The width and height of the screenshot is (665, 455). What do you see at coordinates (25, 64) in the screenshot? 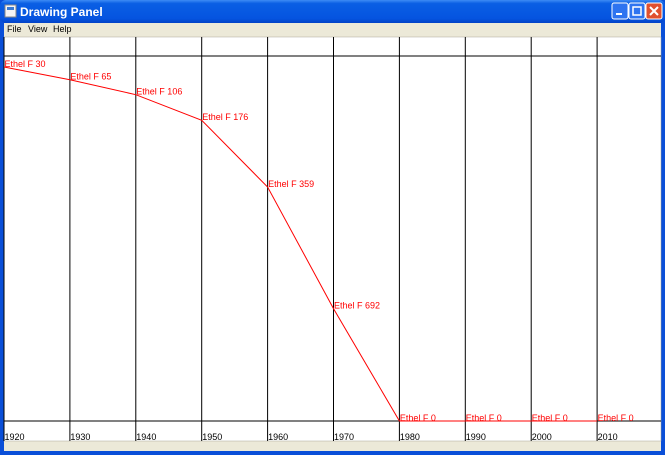
I see `data-label: Ethel F 30` at bounding box center [25, 64].